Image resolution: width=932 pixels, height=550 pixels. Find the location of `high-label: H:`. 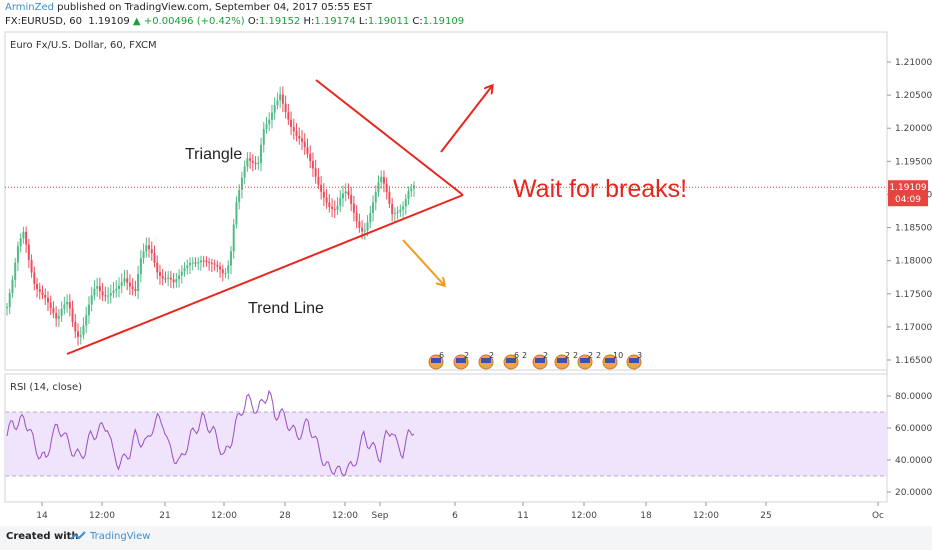

high-label: H: is located at coordinates (309, 21).